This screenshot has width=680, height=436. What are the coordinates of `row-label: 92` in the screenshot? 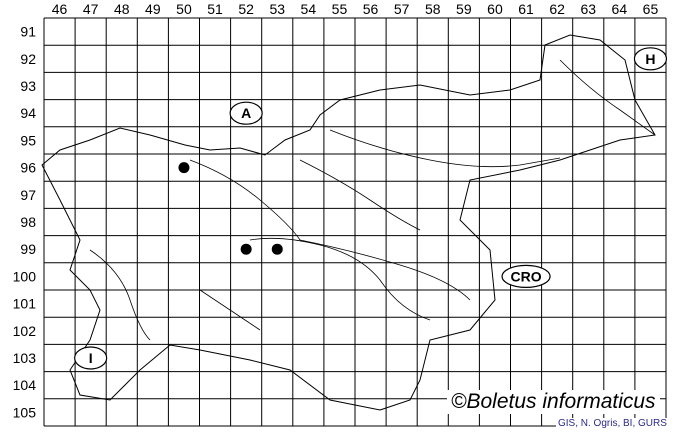 It's located at (28, 59).